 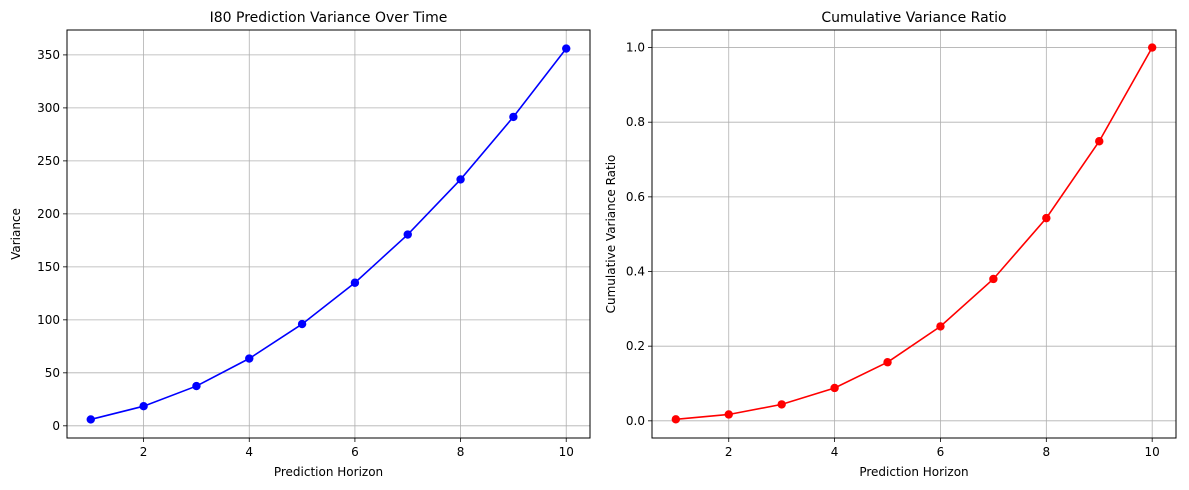 What do you see at coordinates (1152, 452) in the screenshot?
I see `cumulative-ratio-chart-x-tick-label: 10` at bounding box center [1152, 452].